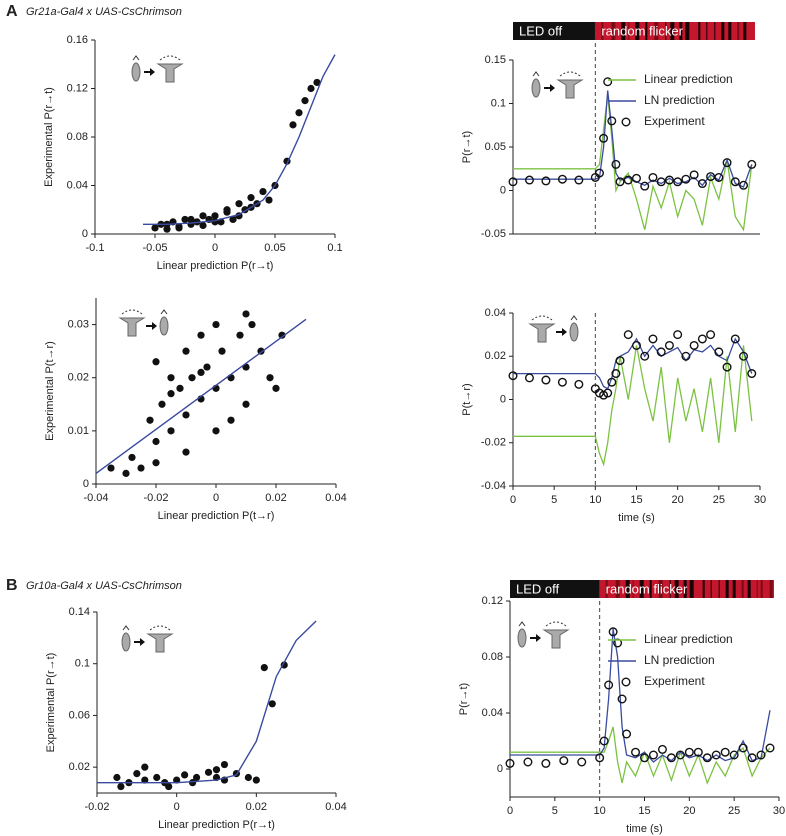 The height and width of the screenshot is (836, 786). Describe the element at coordinates (719, 500) in the screenshot. I see `x-tick-label: 25` at that location.